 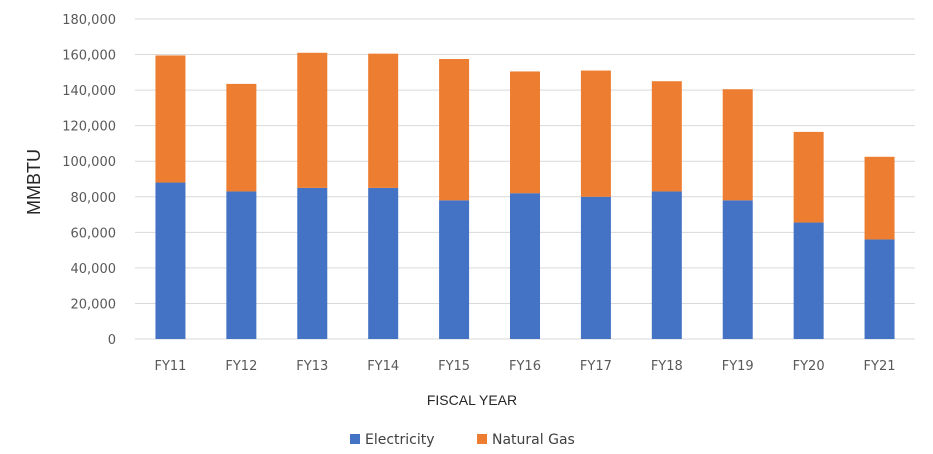 I want to click on bar-electricity-fy16, so click(x=525, y=266).